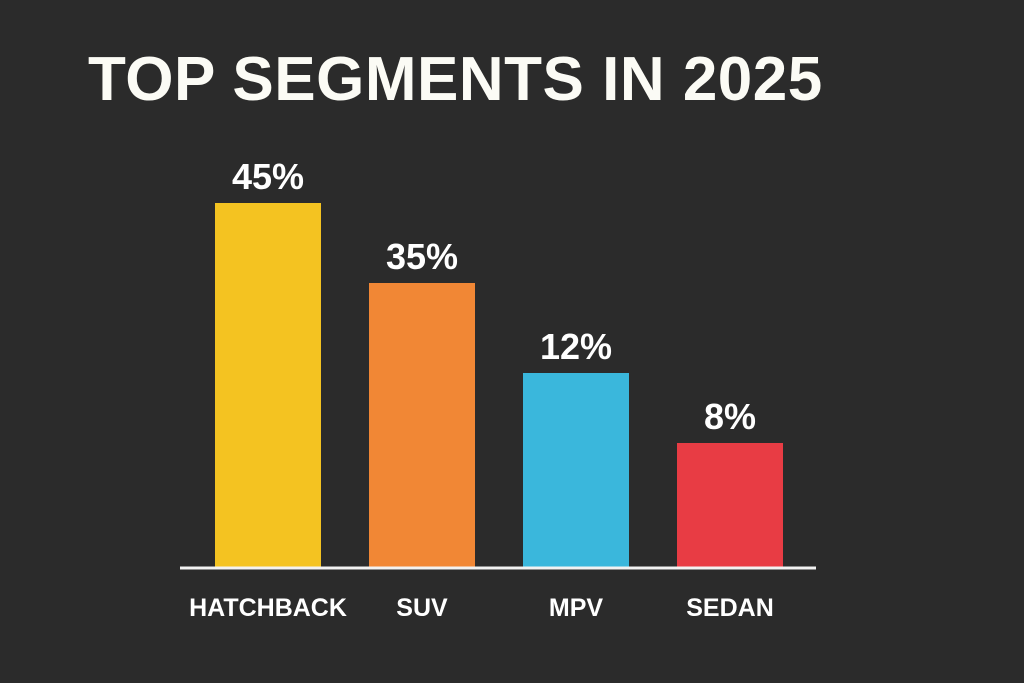 This screenshot has height=683, width=1024. I want to click on category-label-hatchback: HATCHBACK, so click(268, 608).